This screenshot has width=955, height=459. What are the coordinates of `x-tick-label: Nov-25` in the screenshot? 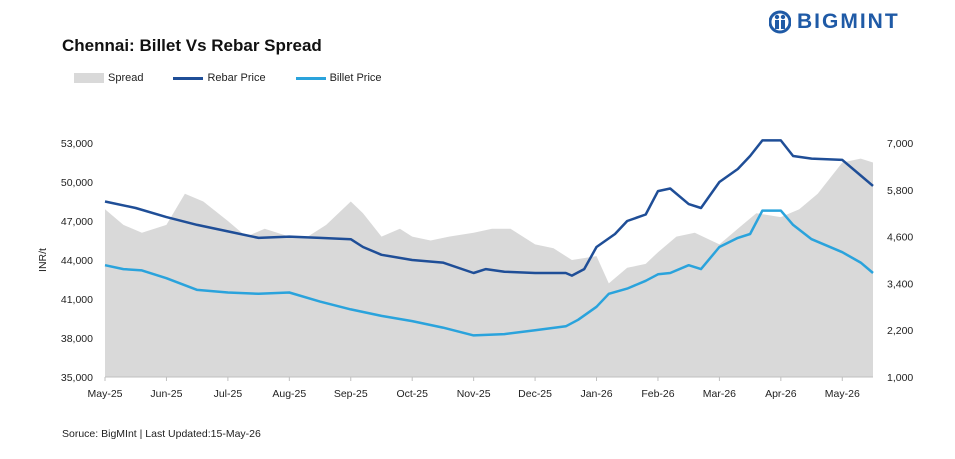 It's located at (474, 394).